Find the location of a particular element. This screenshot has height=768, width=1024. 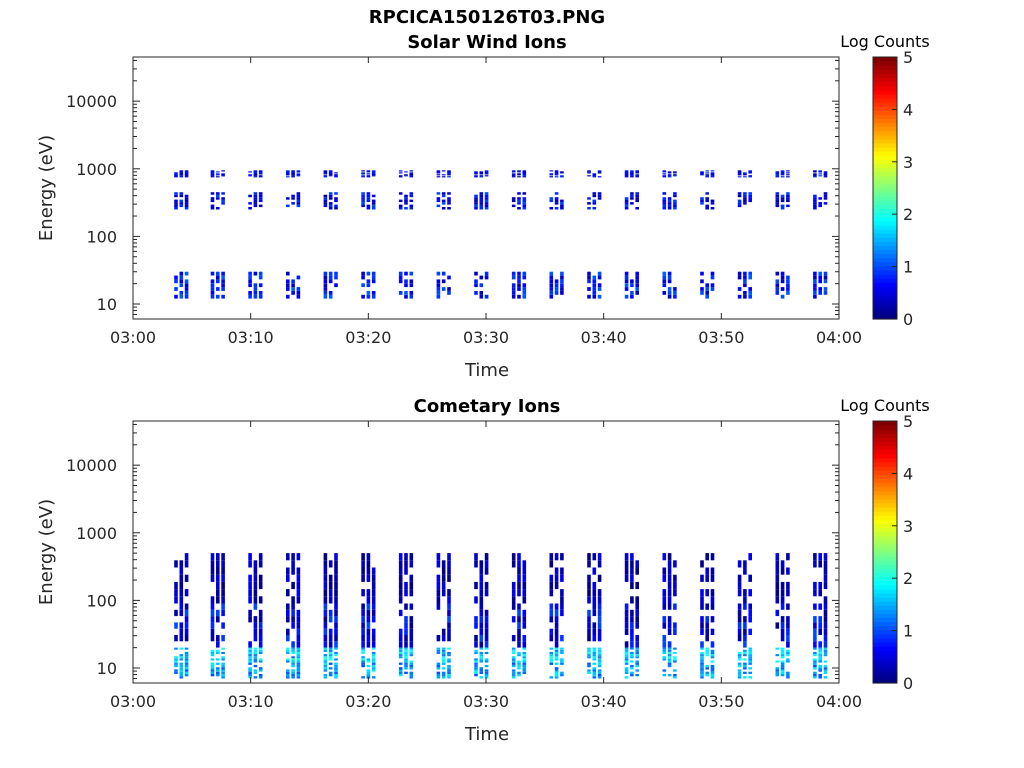

y-tick-label: 100 is located at coordinates (101, 600).